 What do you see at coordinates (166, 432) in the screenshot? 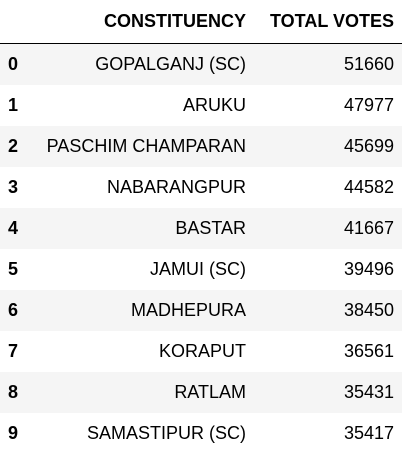
I see `constituency-cell: SAMASTIPUR (SC)` at bounding box center [166, 432].